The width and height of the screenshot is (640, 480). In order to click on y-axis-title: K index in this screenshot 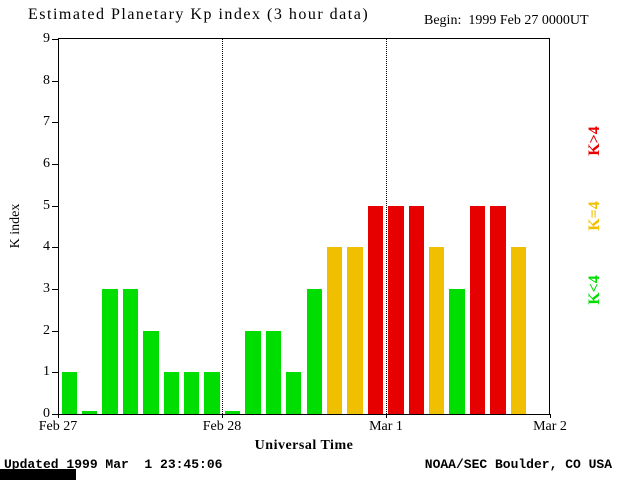, I will do `click(15, 226)`.